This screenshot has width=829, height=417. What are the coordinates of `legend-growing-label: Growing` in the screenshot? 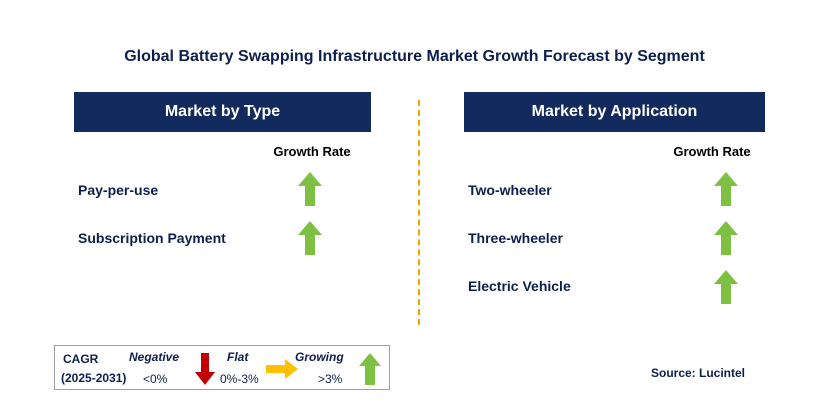 It's located at (319, 357).